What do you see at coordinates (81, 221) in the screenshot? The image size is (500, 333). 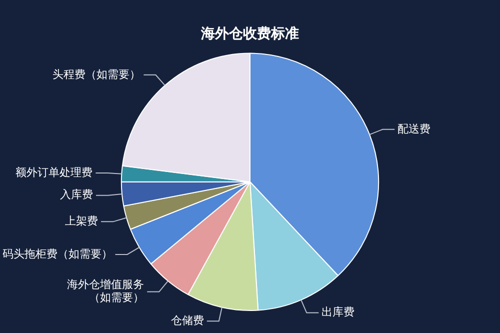 I see `slice-label: 上架费` at bounding box center [81, 221].